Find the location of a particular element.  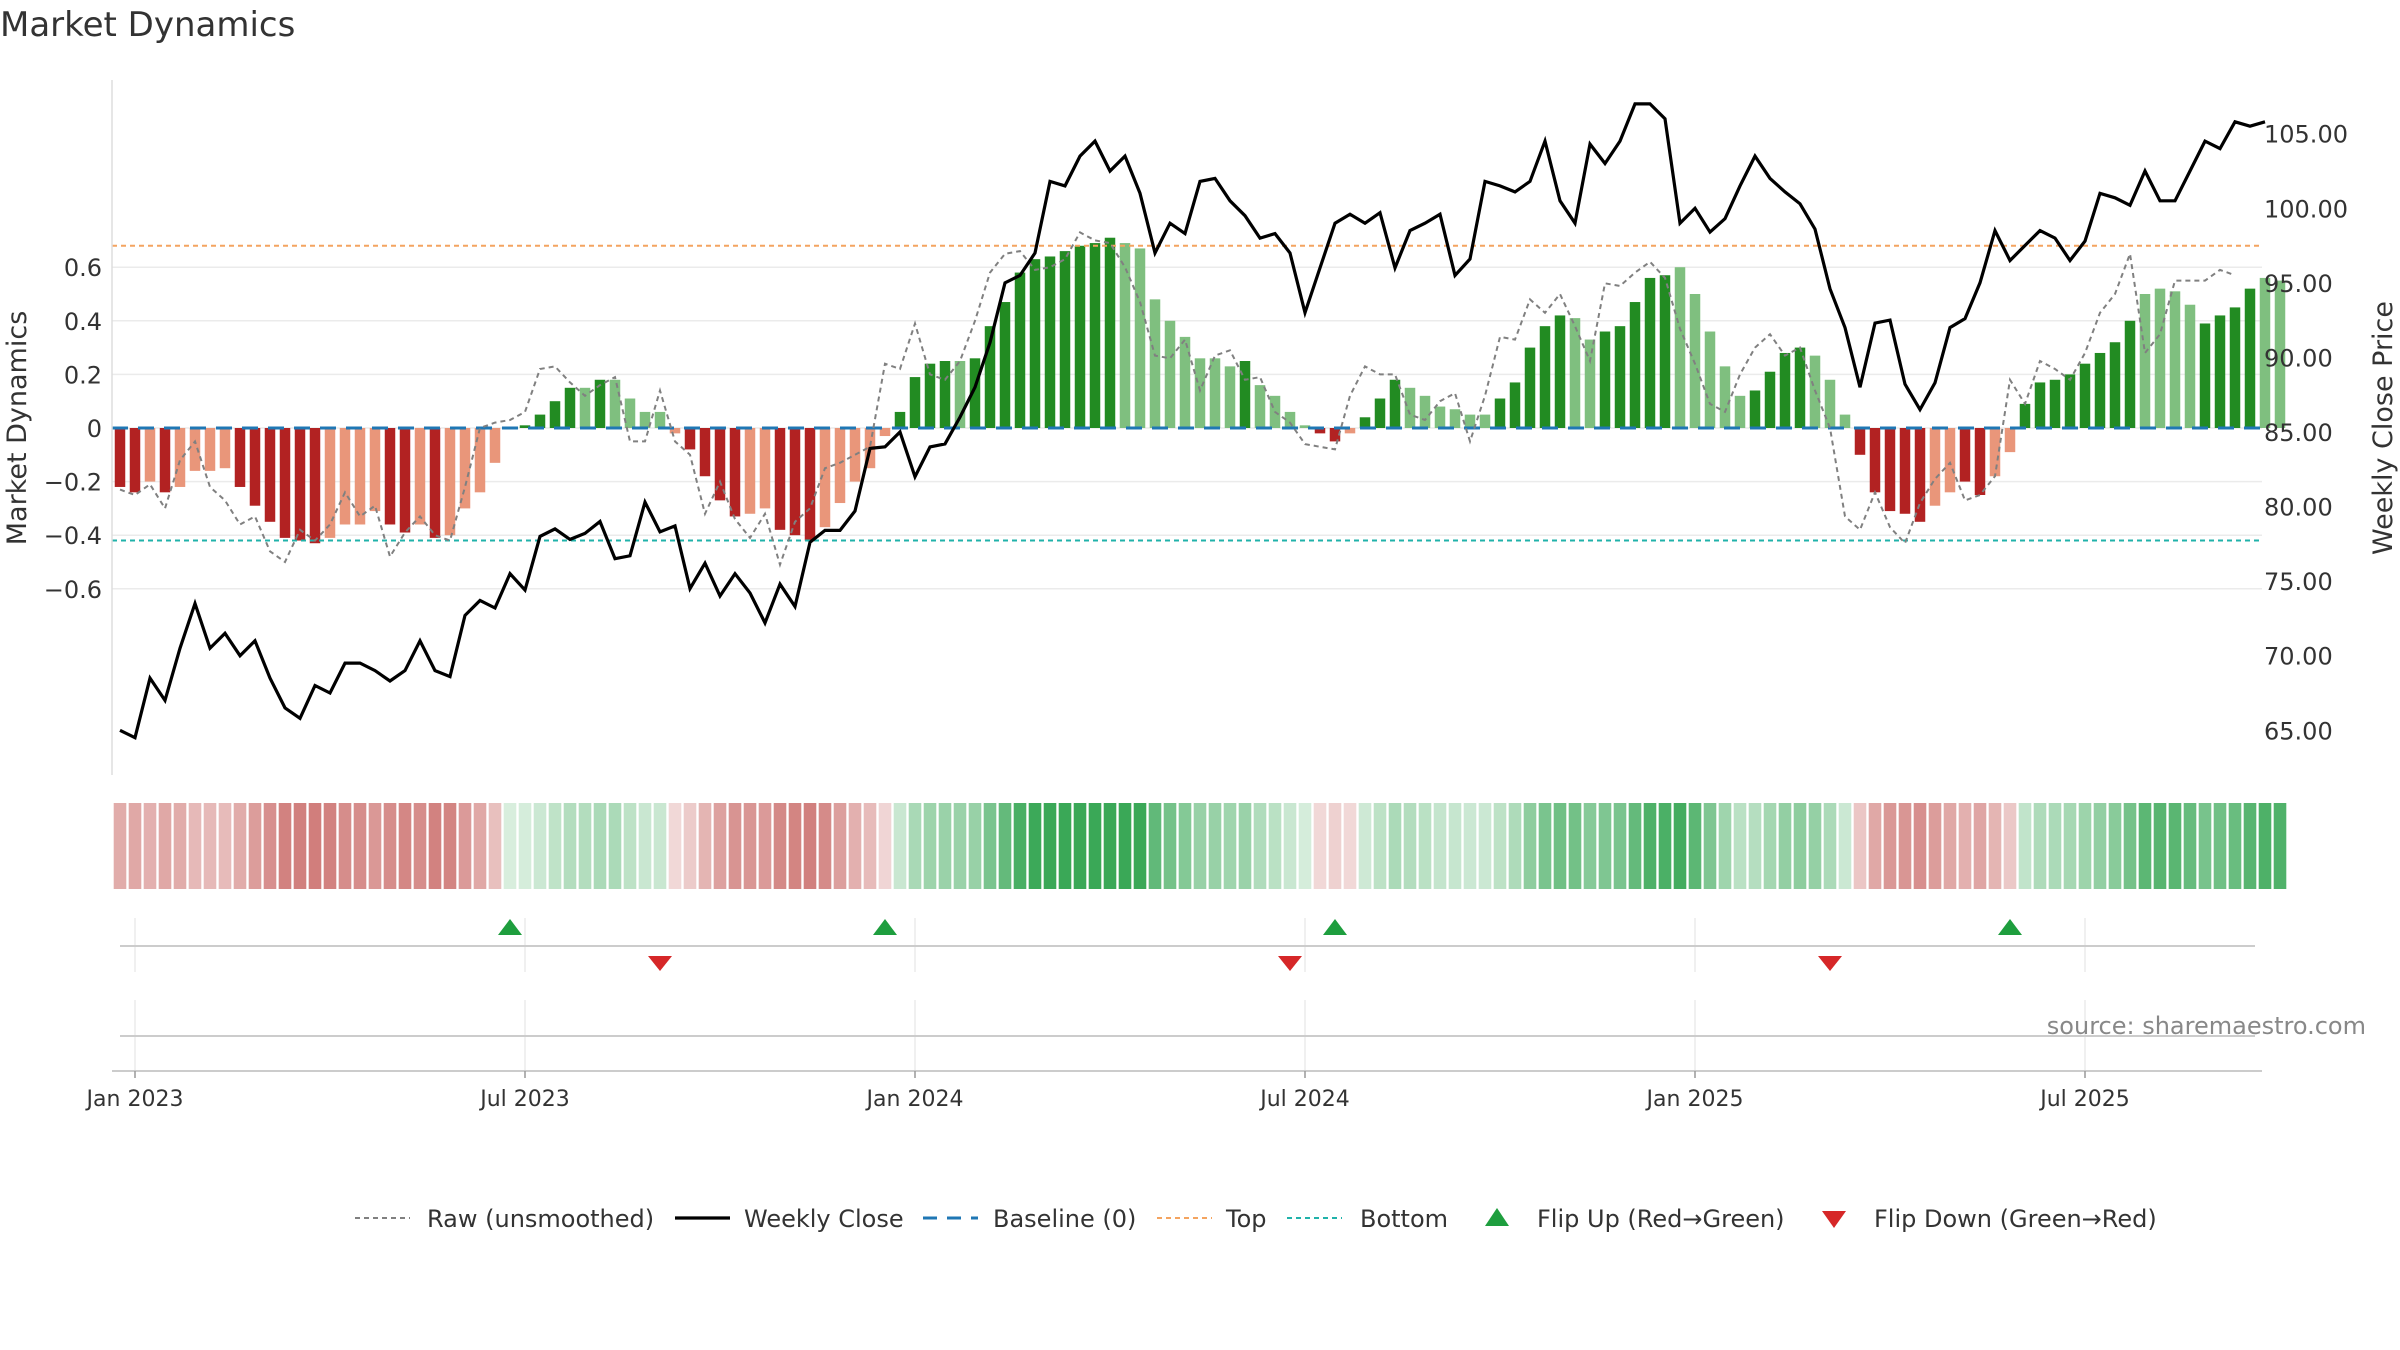

y-axis-label-right: Weekly Close Price is located at coordinates (2383, 428).